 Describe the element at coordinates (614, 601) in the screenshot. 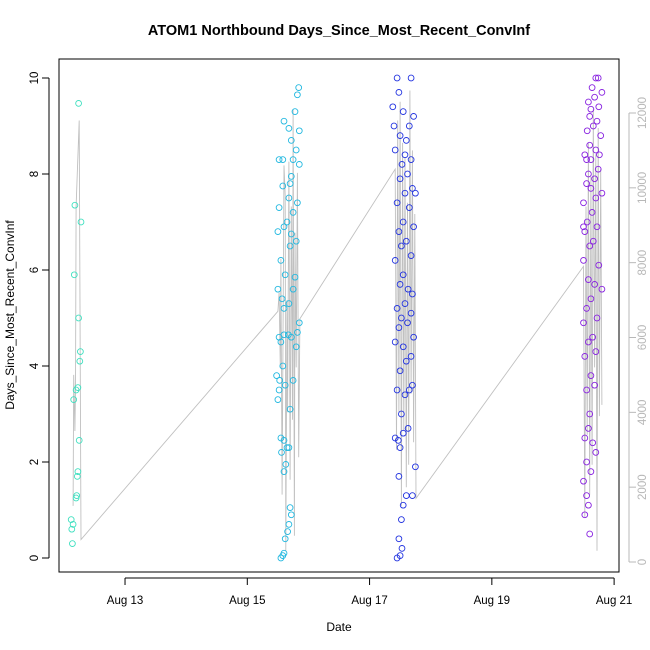

I see `x-tick-label: Aug 21` at that location.